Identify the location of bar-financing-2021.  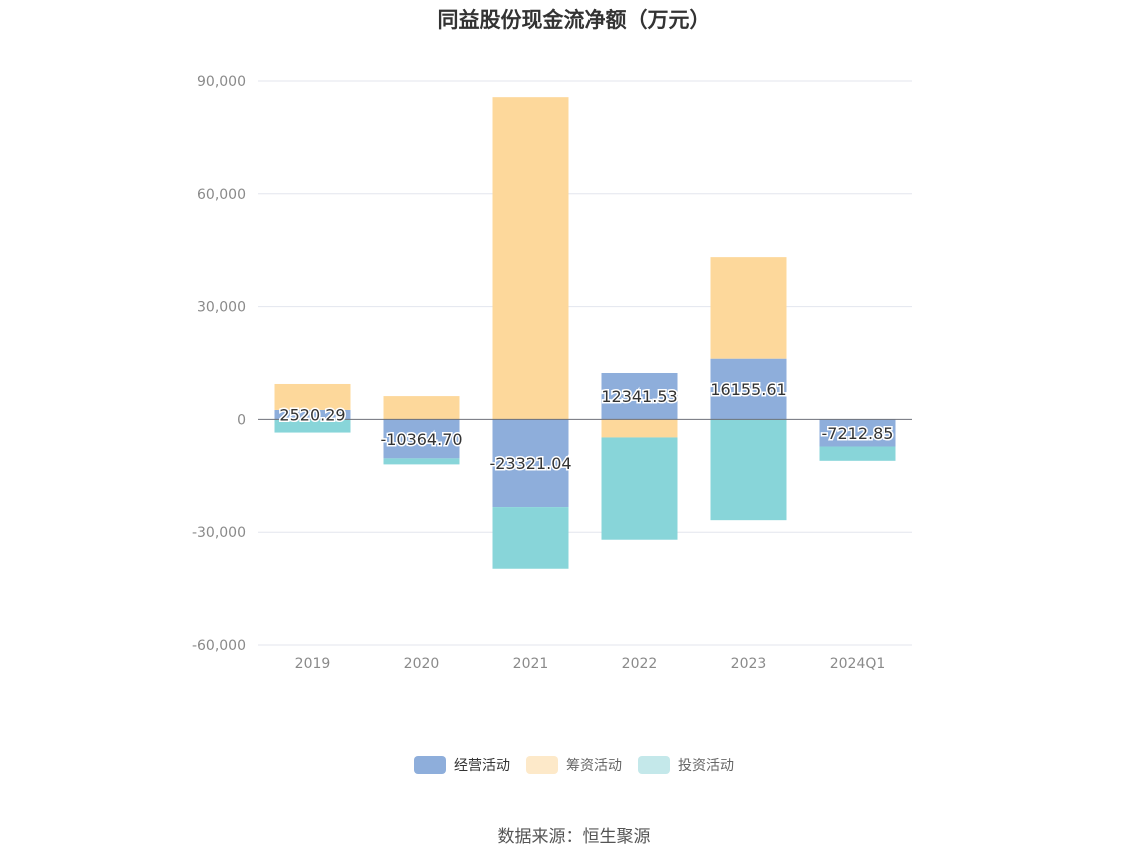
(530, 258).